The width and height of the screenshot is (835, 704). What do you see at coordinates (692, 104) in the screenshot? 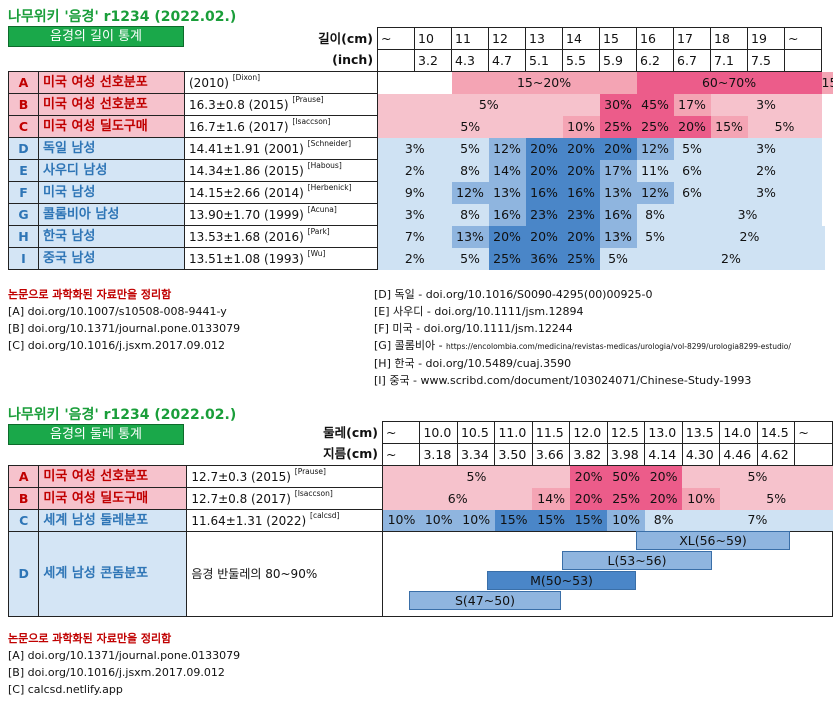
I see `pct-cell: 17%` at bounding box center [692, 104].